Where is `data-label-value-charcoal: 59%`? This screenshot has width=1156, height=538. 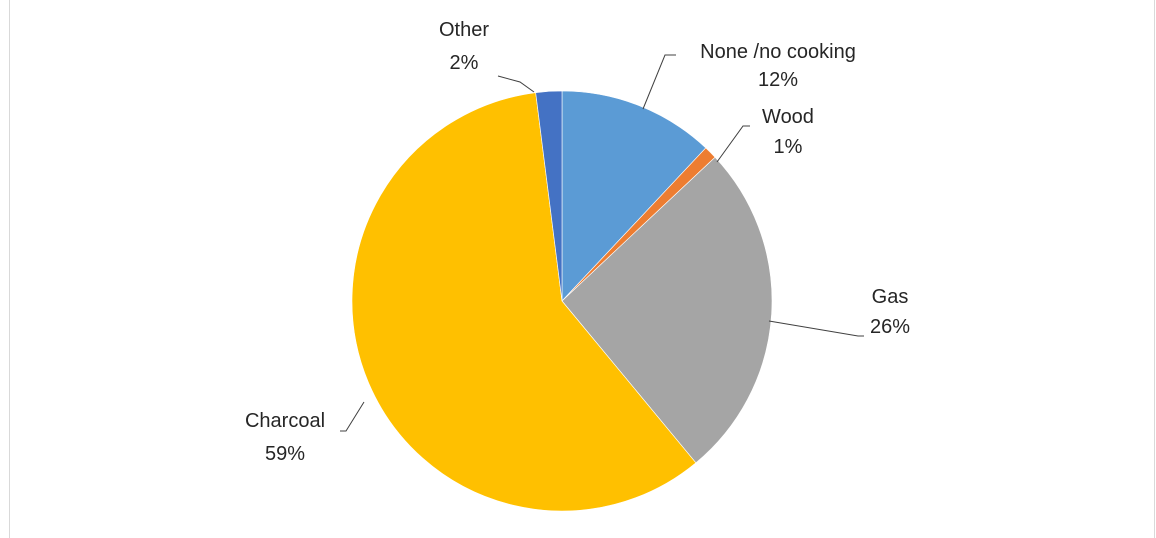 data-label-value-charcoal: 59% is located at coordinates (285, 454).